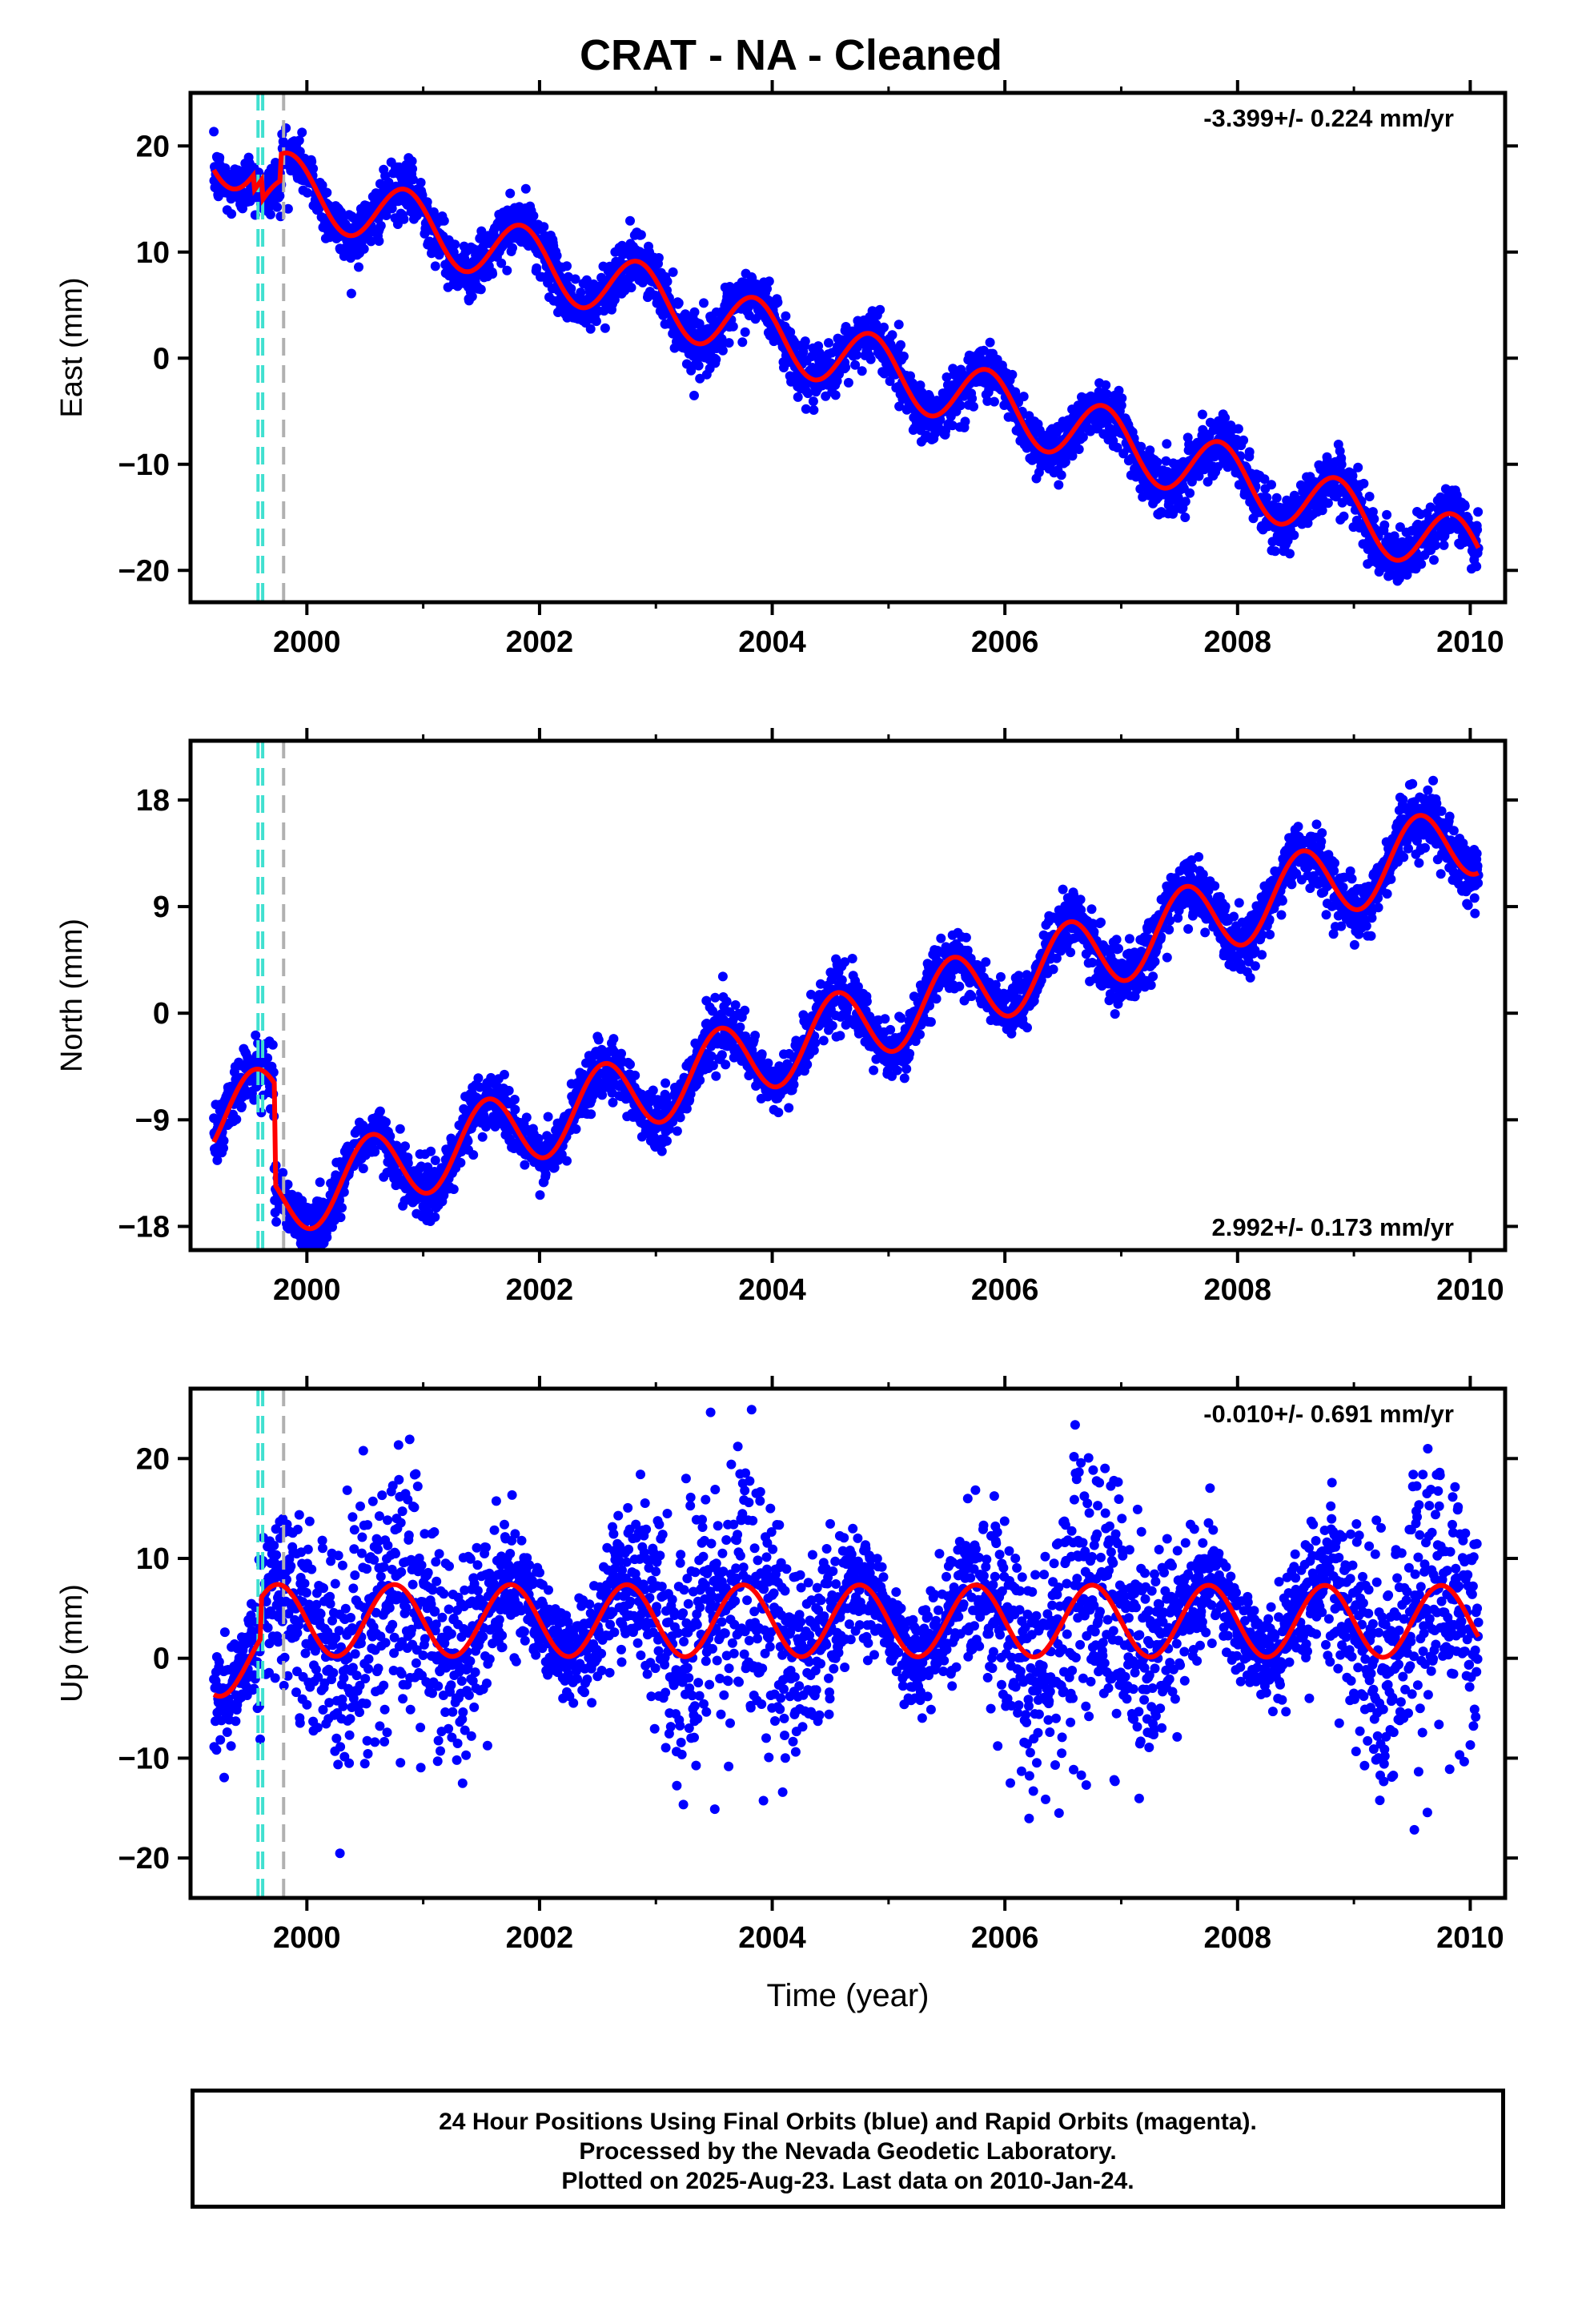 The image size is (1582, 2324). What do you see at coordinates (791, 55) in the screenshot?
I see `chart-title: CRAT - NA - Cleaned` at bounding box center [791, 55].